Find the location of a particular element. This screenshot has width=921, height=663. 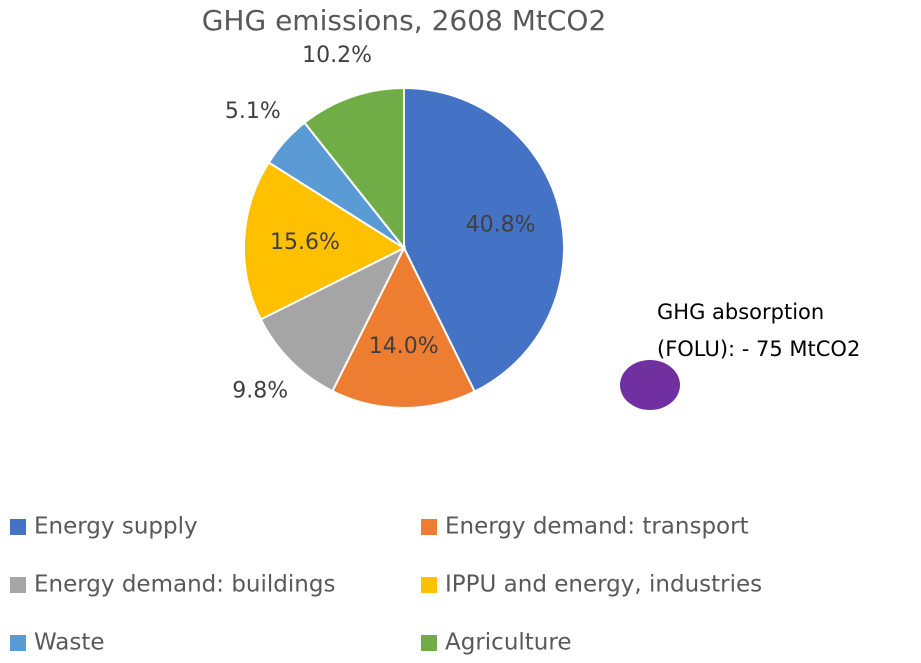

data-label: 15.6% is located at coordinates (305, 242).